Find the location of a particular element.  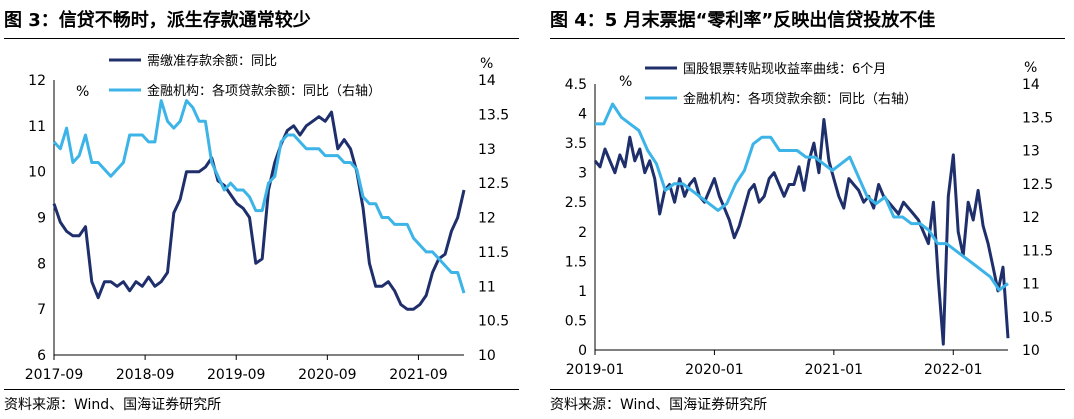

legend-label: 需缴准存款余额：同比 is located at coordinates (212, 61).